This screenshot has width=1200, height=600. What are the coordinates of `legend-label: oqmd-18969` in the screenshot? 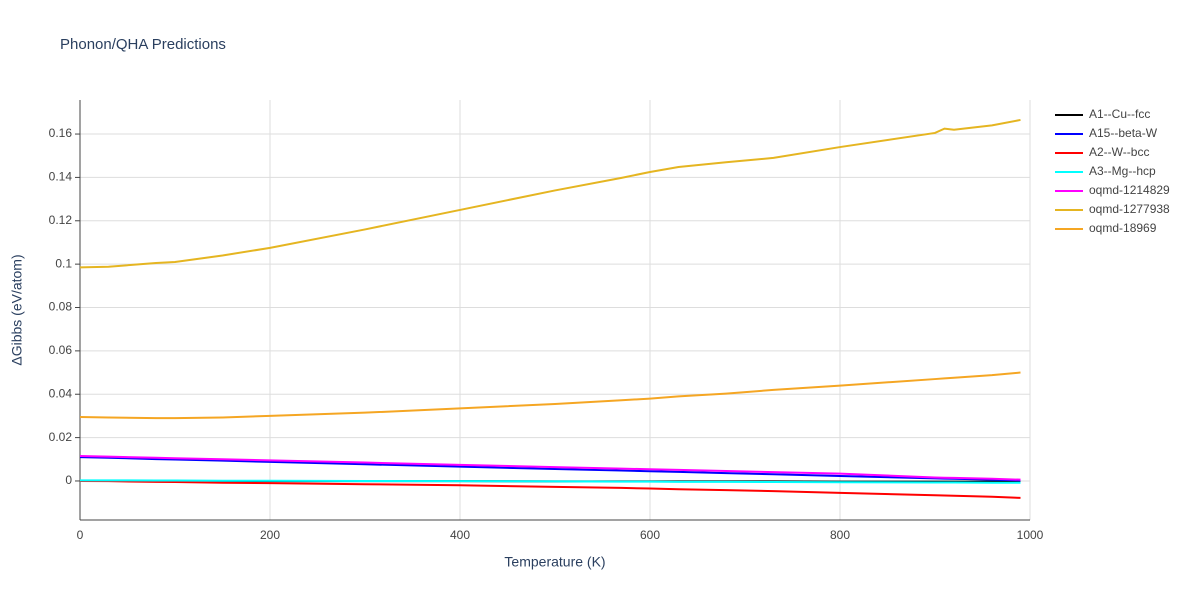 It's located at (1123, 228).